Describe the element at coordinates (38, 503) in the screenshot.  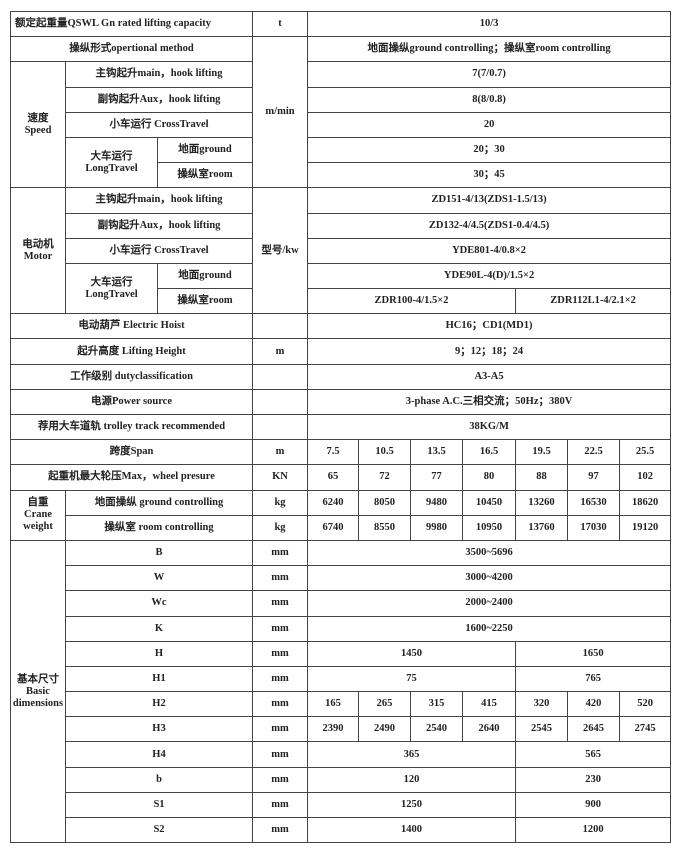
I see `group-cn: 自重` at that location.